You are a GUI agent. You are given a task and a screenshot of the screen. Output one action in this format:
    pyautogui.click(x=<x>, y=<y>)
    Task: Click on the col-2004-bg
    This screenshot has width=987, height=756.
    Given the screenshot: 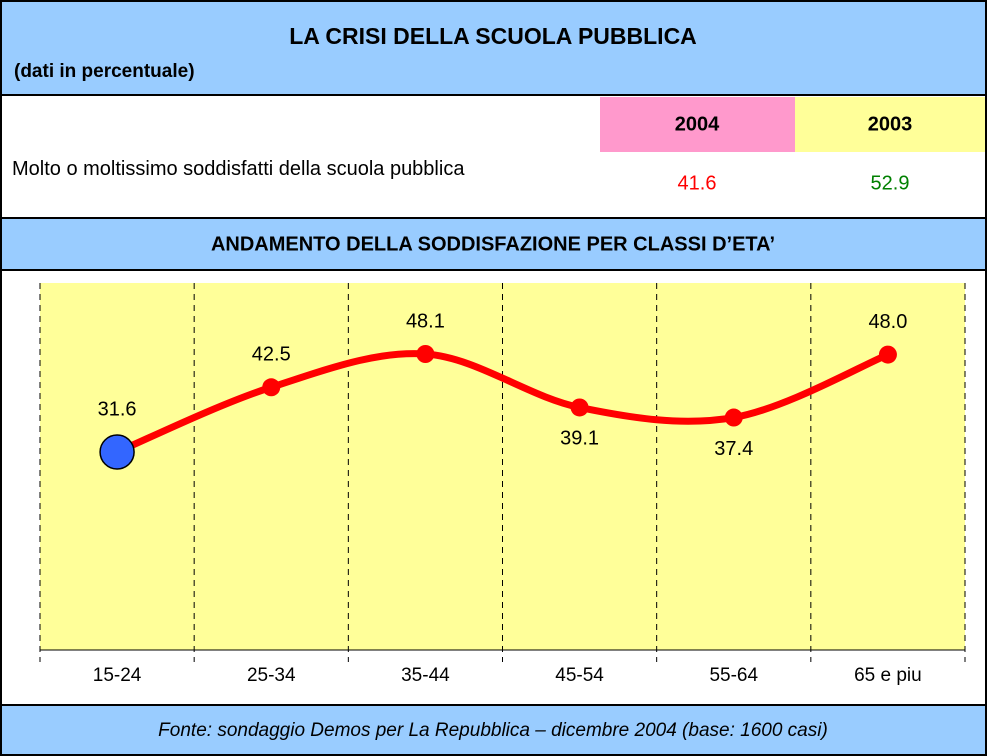 What is the action you would take?
    pyautogui.click(x=697, y=124)
    